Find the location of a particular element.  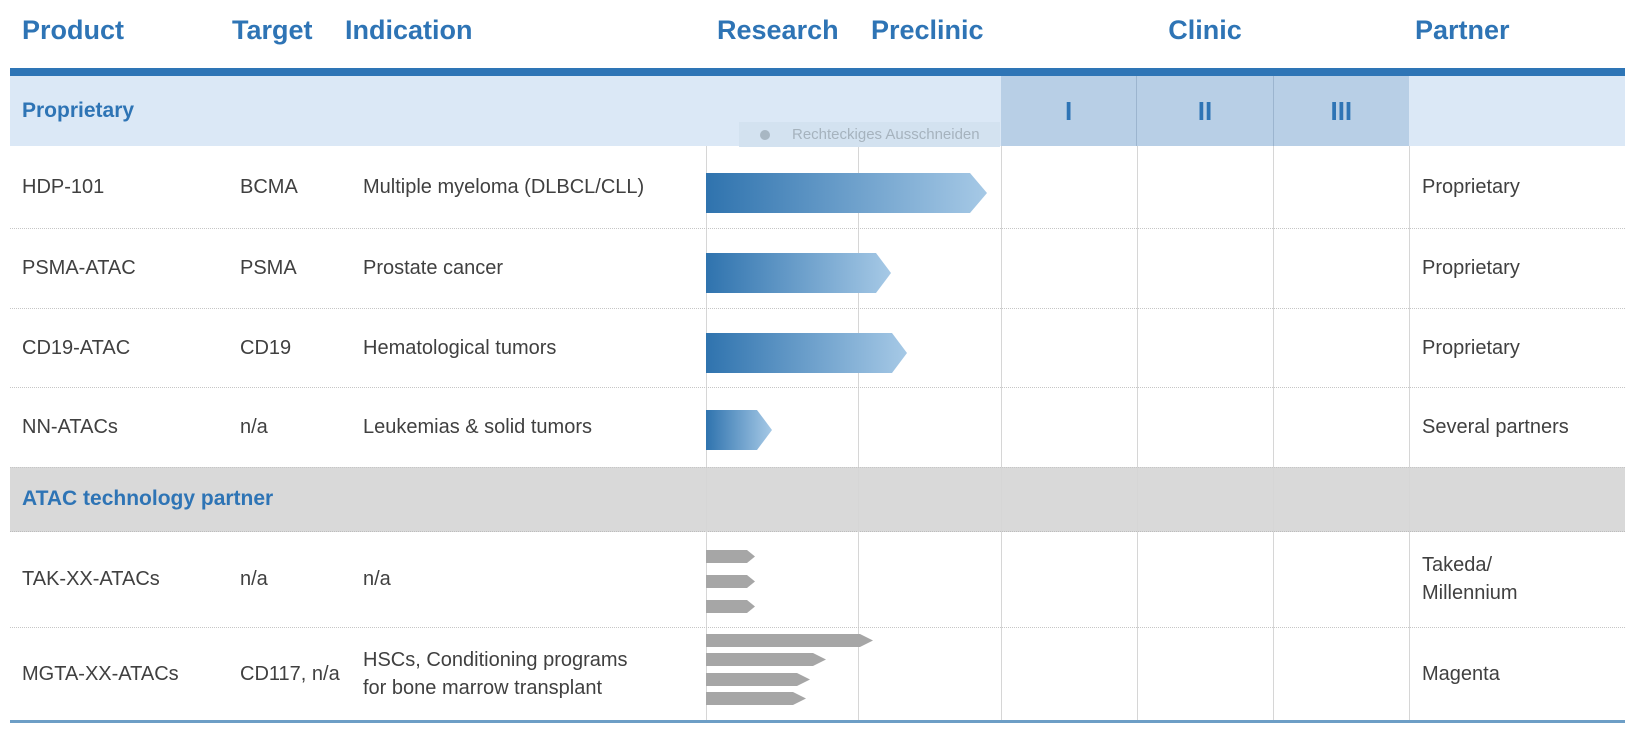

snip-overlay-menu-item: Rechteckiges Ausschneiden is located at coordinates (869, 134).